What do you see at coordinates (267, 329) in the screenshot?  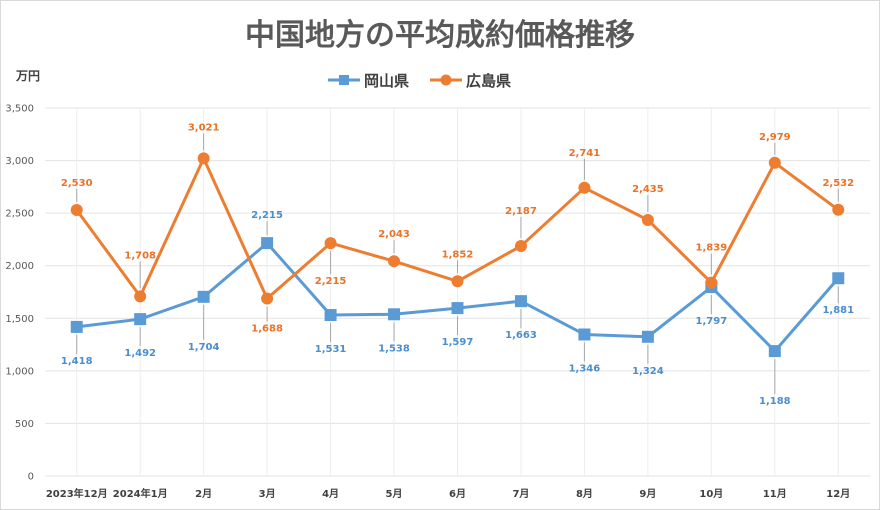 I see `hiroshima-data-label: 1,688` at bounding box center [267, 329].